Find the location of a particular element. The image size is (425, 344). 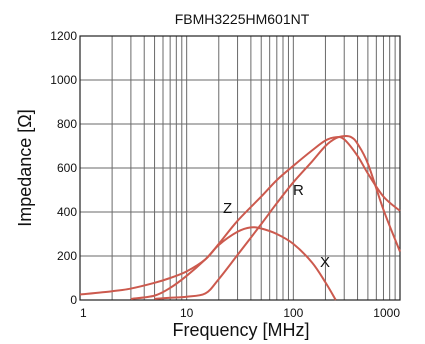

y-tick-label: 400 is located at coordinates (67, 212).